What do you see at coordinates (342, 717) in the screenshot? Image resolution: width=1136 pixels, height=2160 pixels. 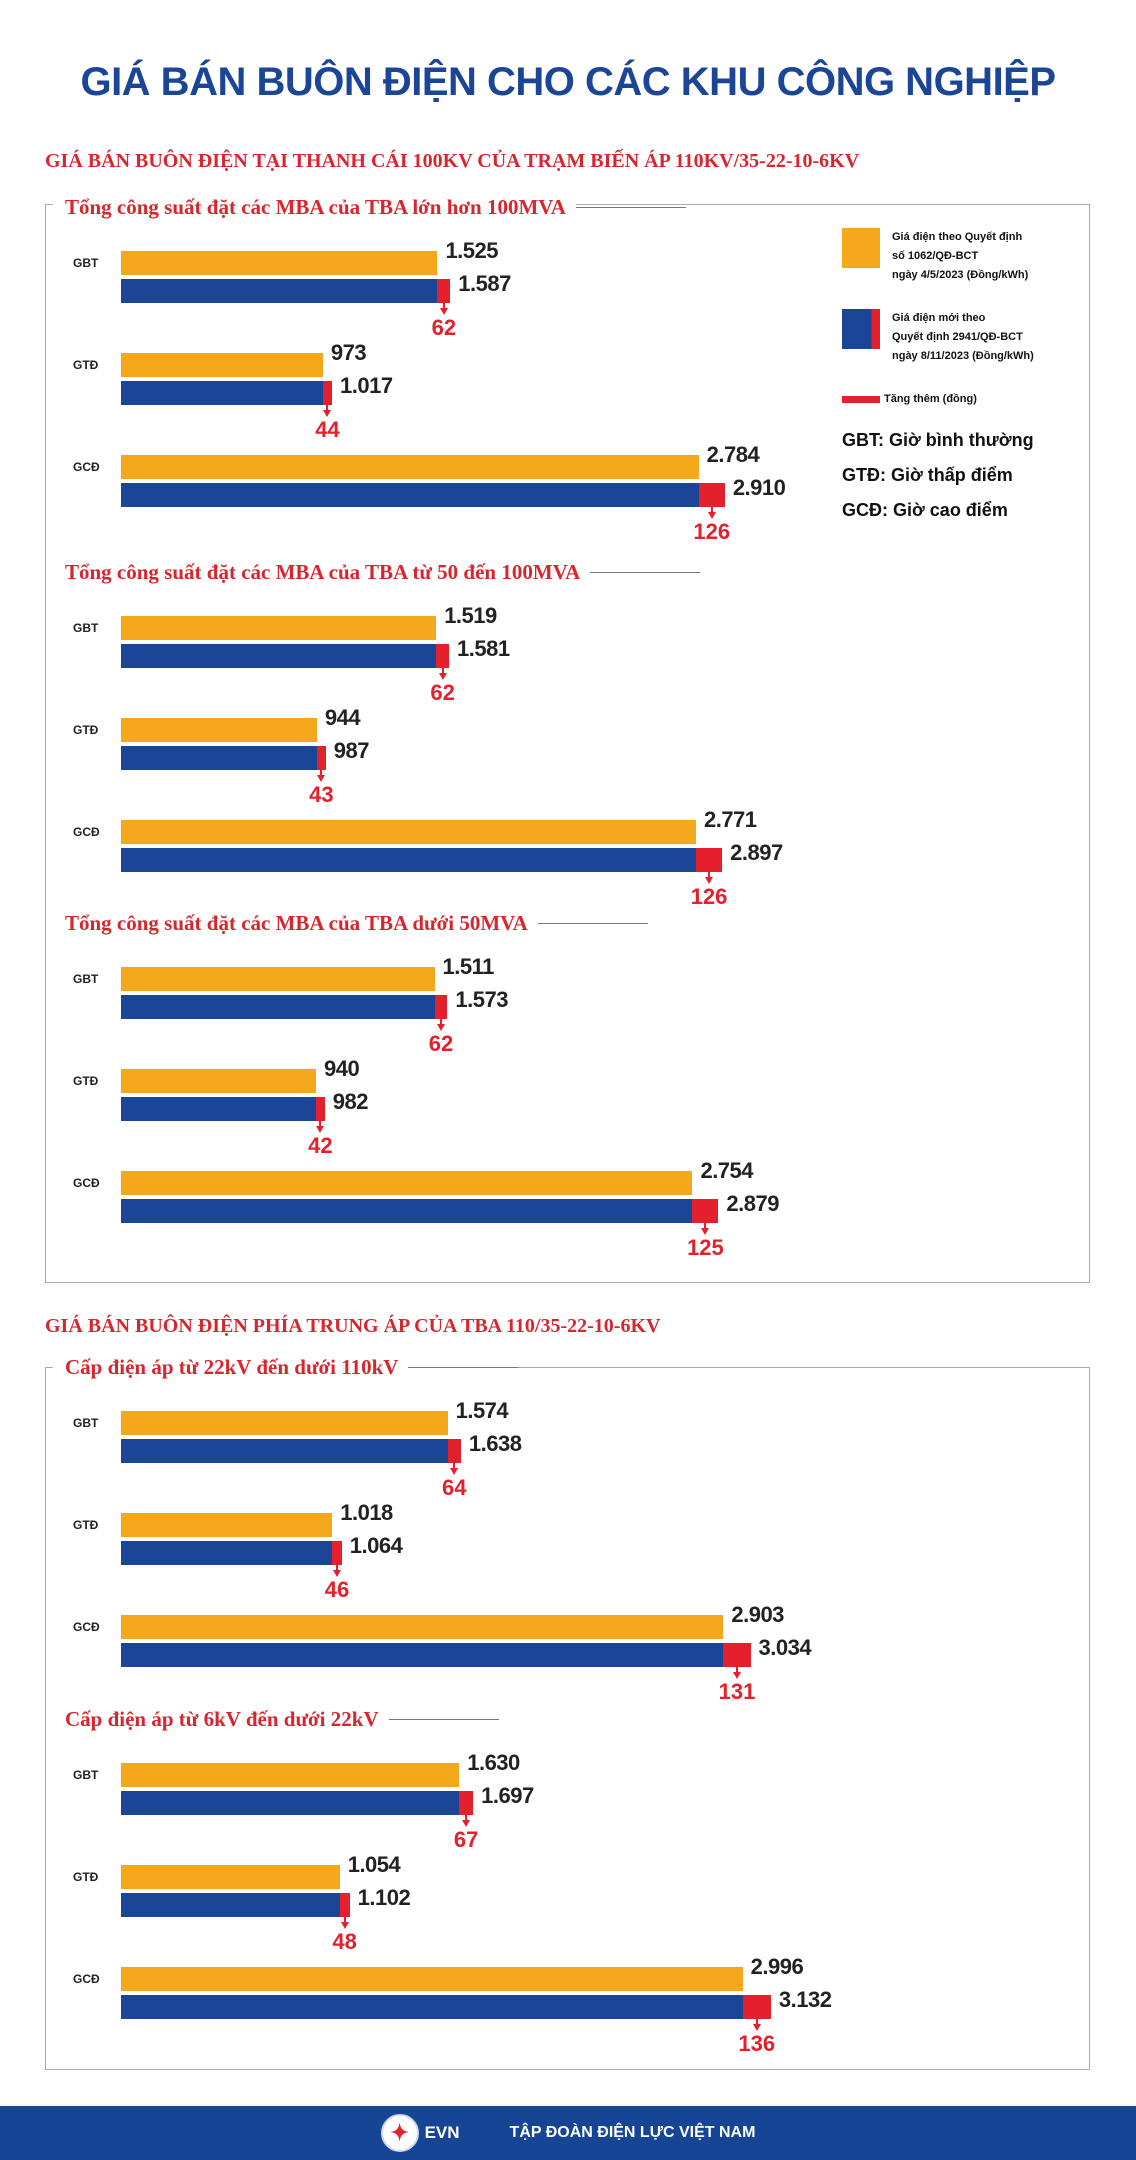 I see `value-old-price: 944` at bounding box center [342, 717].